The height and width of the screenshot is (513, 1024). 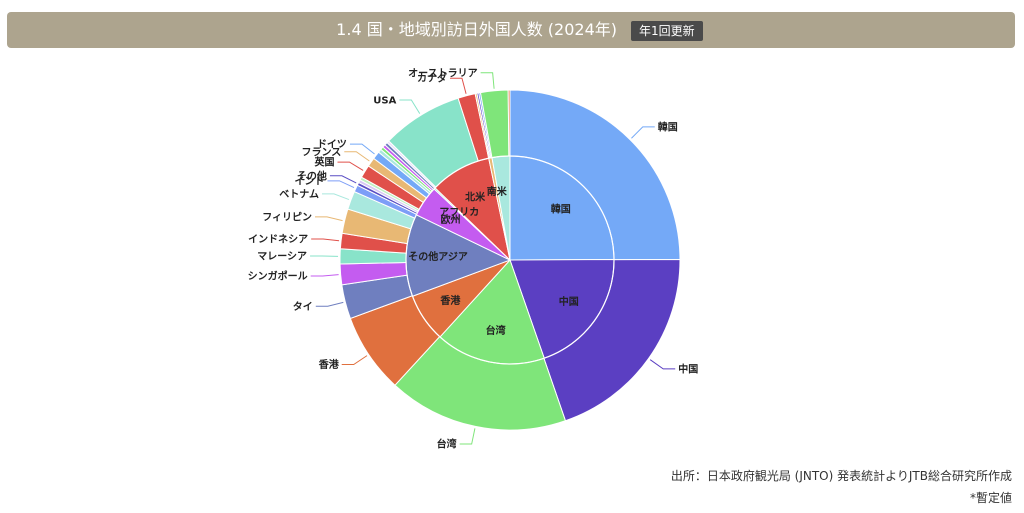 I want to click on outer-label: ベトナム, so click(x=299, y=194).